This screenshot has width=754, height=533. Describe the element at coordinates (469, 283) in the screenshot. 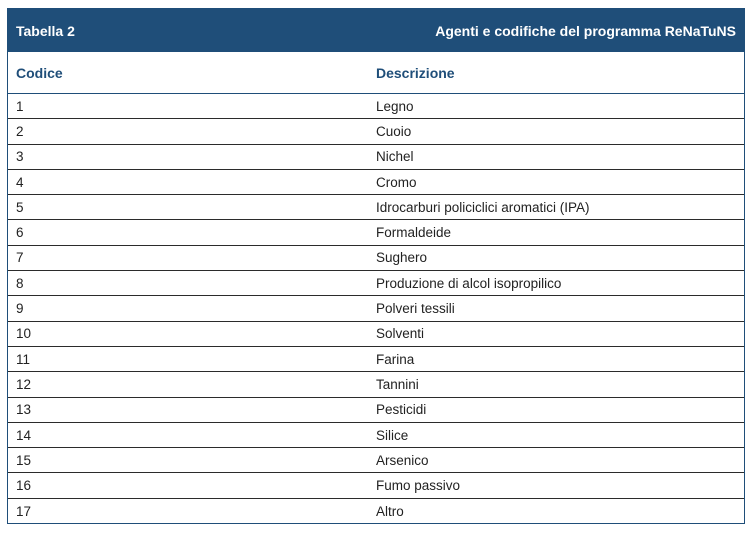

I see `cell-description: Produzione di alcol isopropilico` at that location.